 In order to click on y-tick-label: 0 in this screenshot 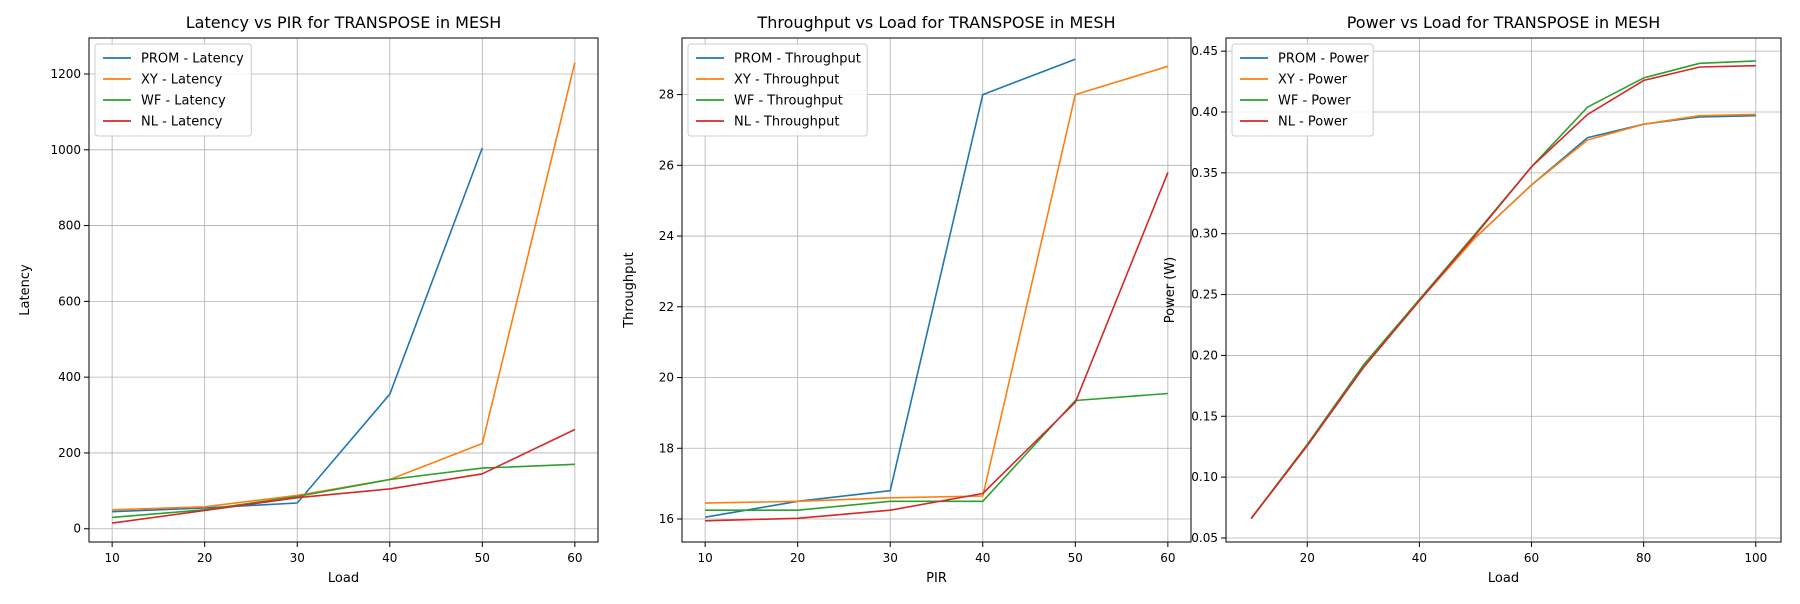, I will do `click(77, 529)`.